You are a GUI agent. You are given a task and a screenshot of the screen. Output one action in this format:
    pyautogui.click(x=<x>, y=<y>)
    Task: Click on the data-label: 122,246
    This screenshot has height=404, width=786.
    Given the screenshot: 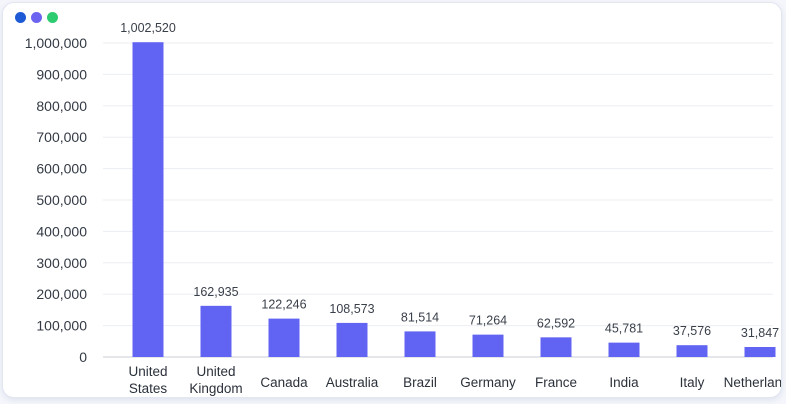 What is the action you would take?
    pyautogui.click(x=283, y=305)
    